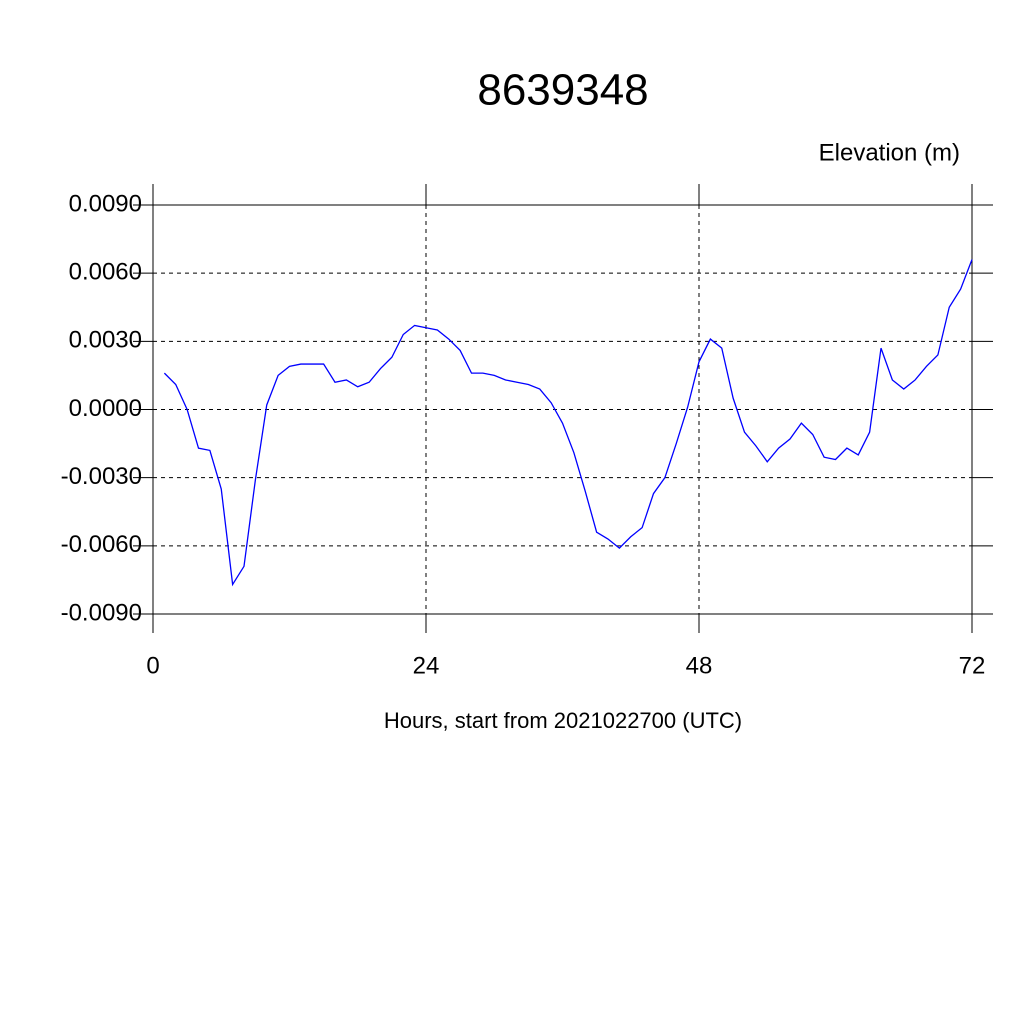 This screenshot has width=1024, height=1024. Describe the element at coordinates (105, 203) in the screenshot. I see `y-tick-label: 0.0090` at that location.